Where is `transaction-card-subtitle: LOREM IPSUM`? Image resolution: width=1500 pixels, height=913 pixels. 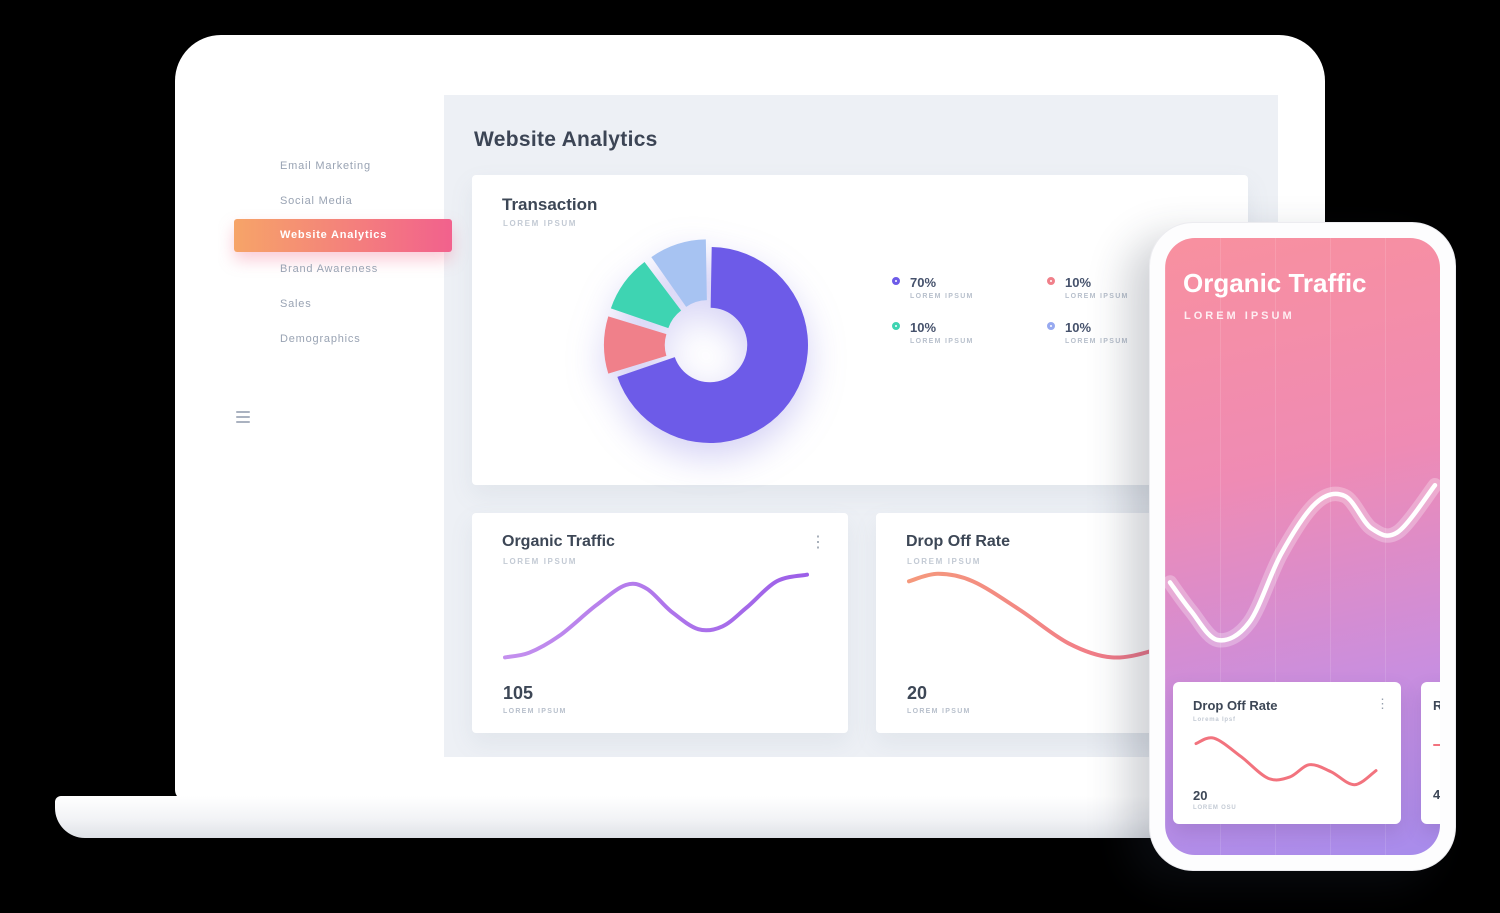 transaction-card-subtitle: LOREM IPSUM is located at coordinates (540, 223).